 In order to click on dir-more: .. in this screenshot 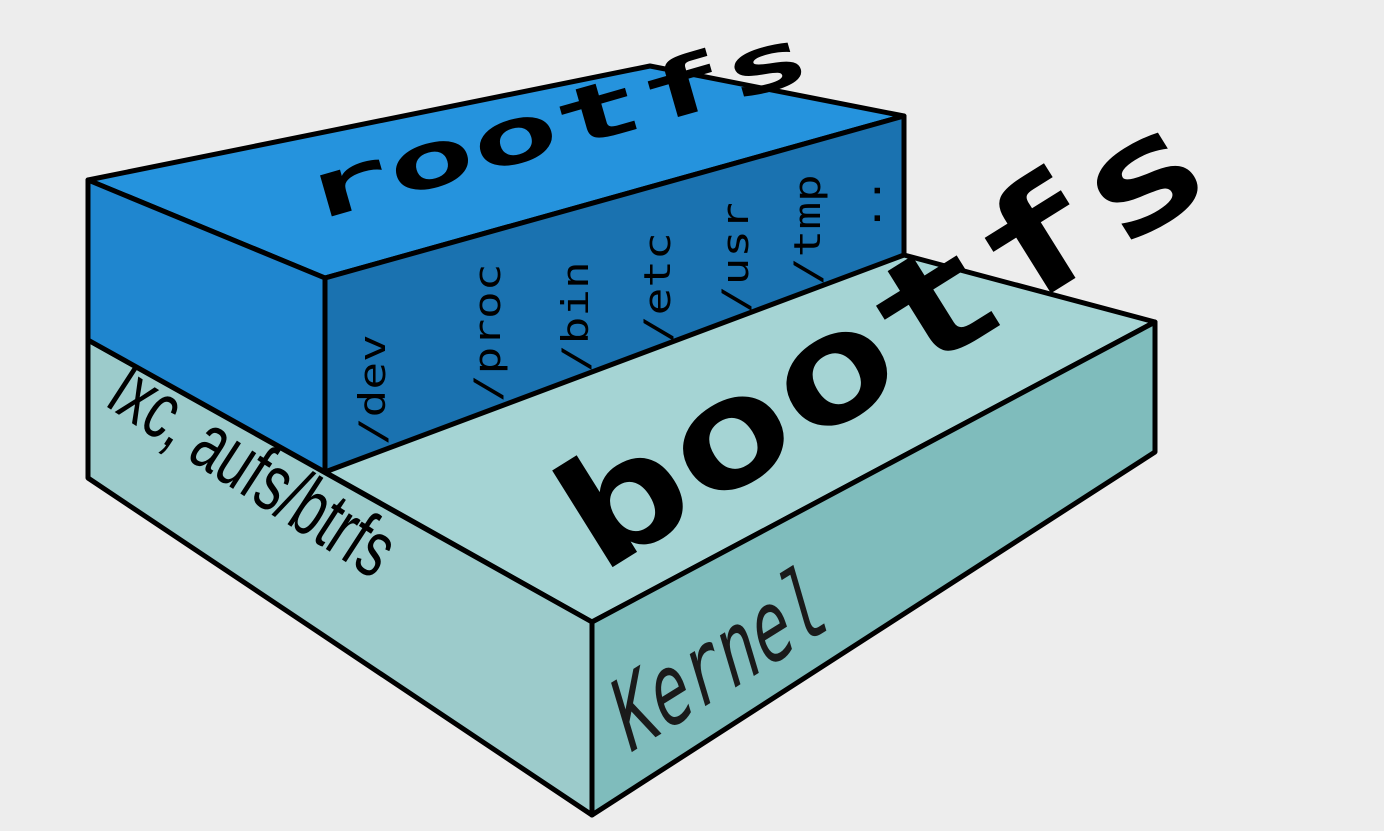, I will do `click(867, 204)`.